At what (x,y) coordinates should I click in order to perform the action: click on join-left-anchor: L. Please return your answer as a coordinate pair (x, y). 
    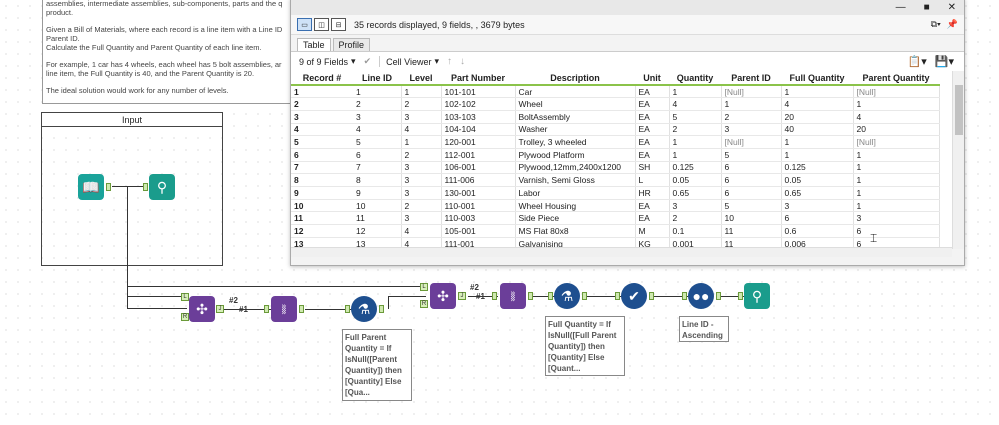
    Looking at the image, I should click on (185, 297).